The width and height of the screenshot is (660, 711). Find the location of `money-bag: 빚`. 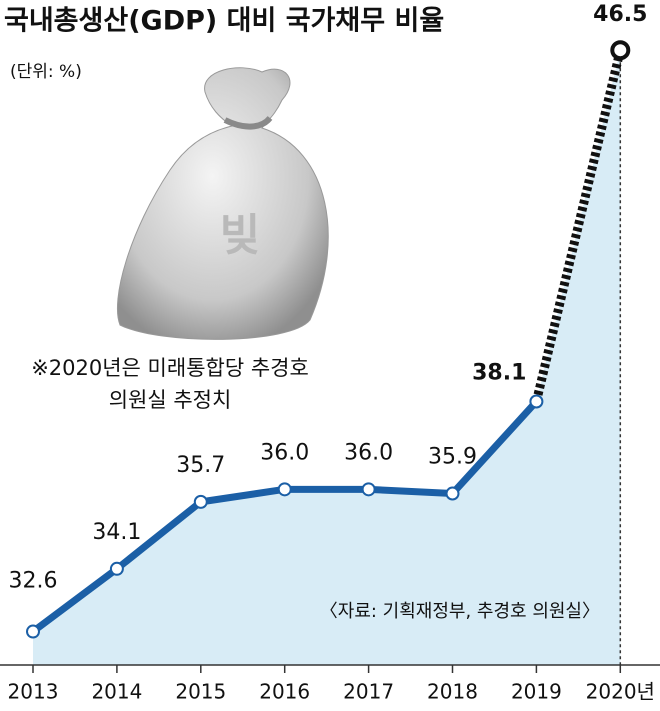

money-bag: 빚 is located at coordinates (223, 203).